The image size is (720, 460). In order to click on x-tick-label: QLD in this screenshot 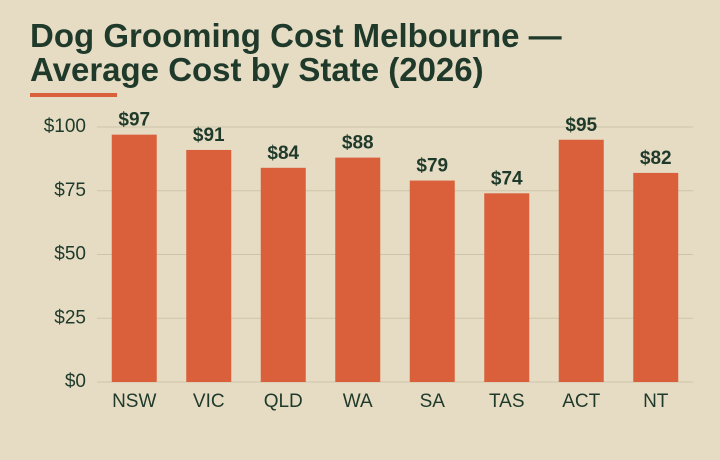, I will do `click(283, 401)`.